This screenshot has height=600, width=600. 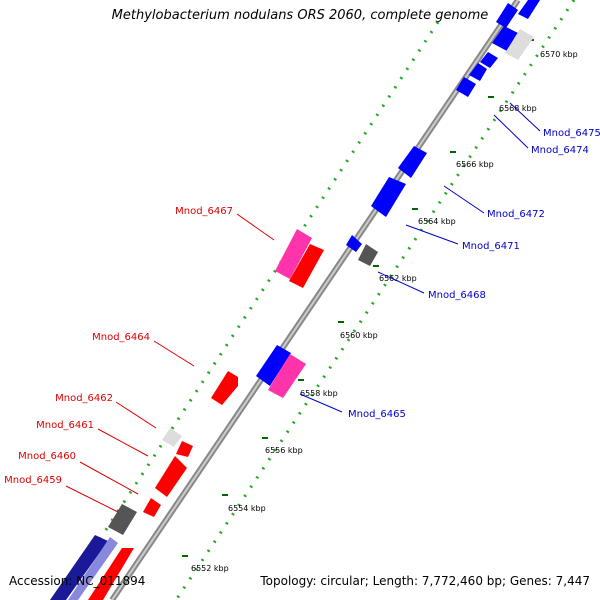 I want to click on scale-label-6554: 6554 kbp, so click(x=247, y=508).